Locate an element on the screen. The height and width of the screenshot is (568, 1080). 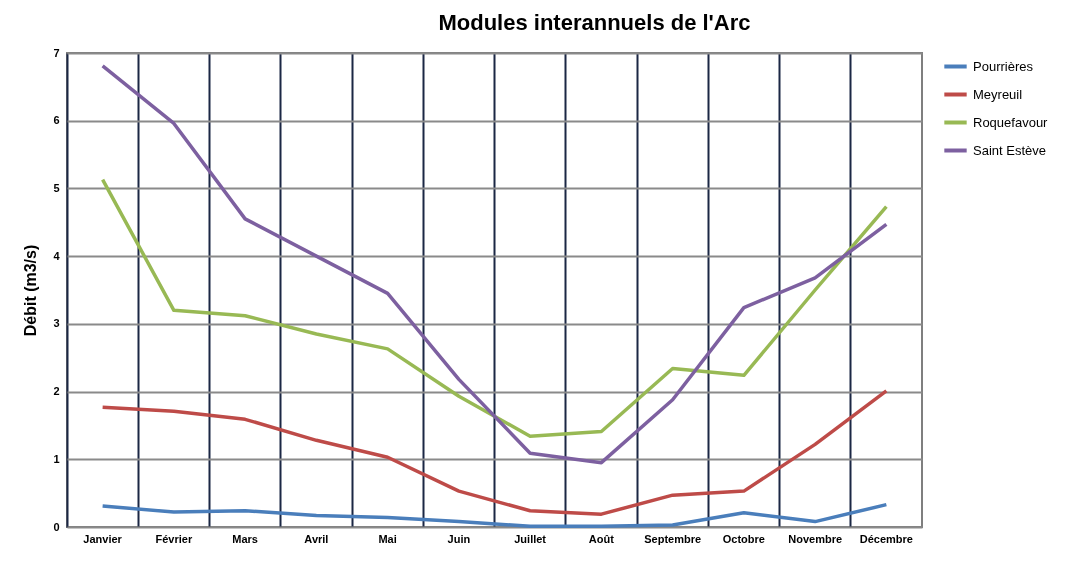
y-tick-label: 1 is located at coordinates (56, 458).